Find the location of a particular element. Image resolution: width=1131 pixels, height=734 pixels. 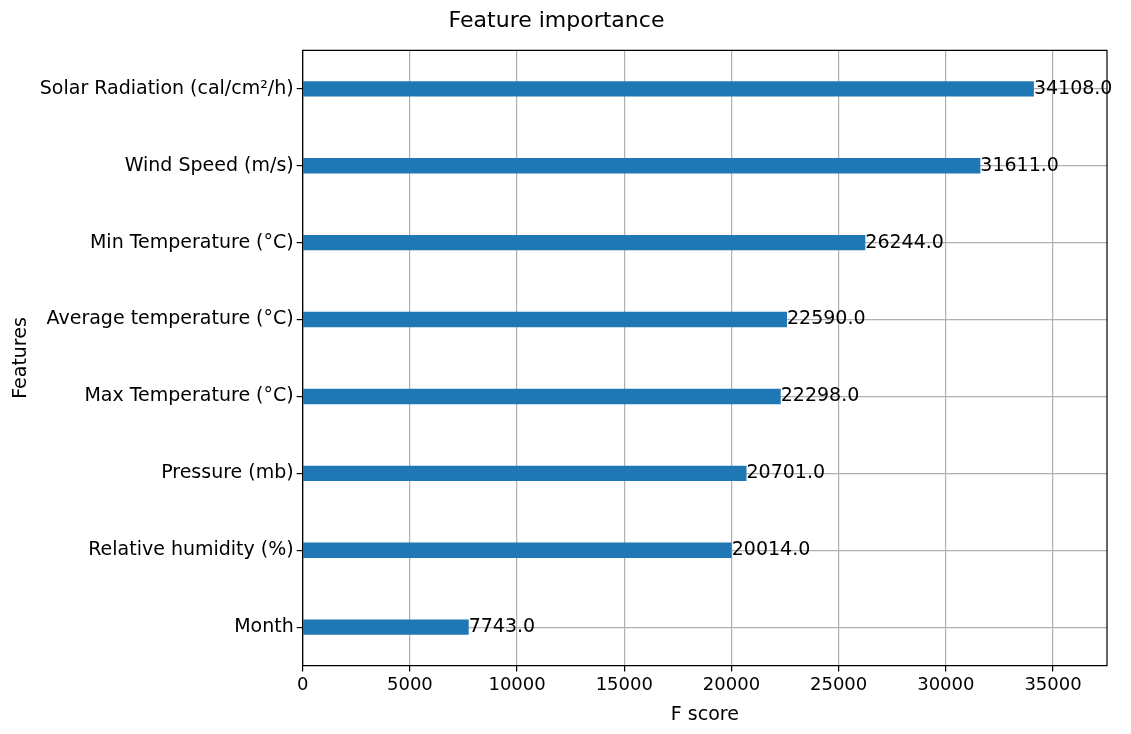

chart-title: Feature importance is located at coordinates (556, 19).